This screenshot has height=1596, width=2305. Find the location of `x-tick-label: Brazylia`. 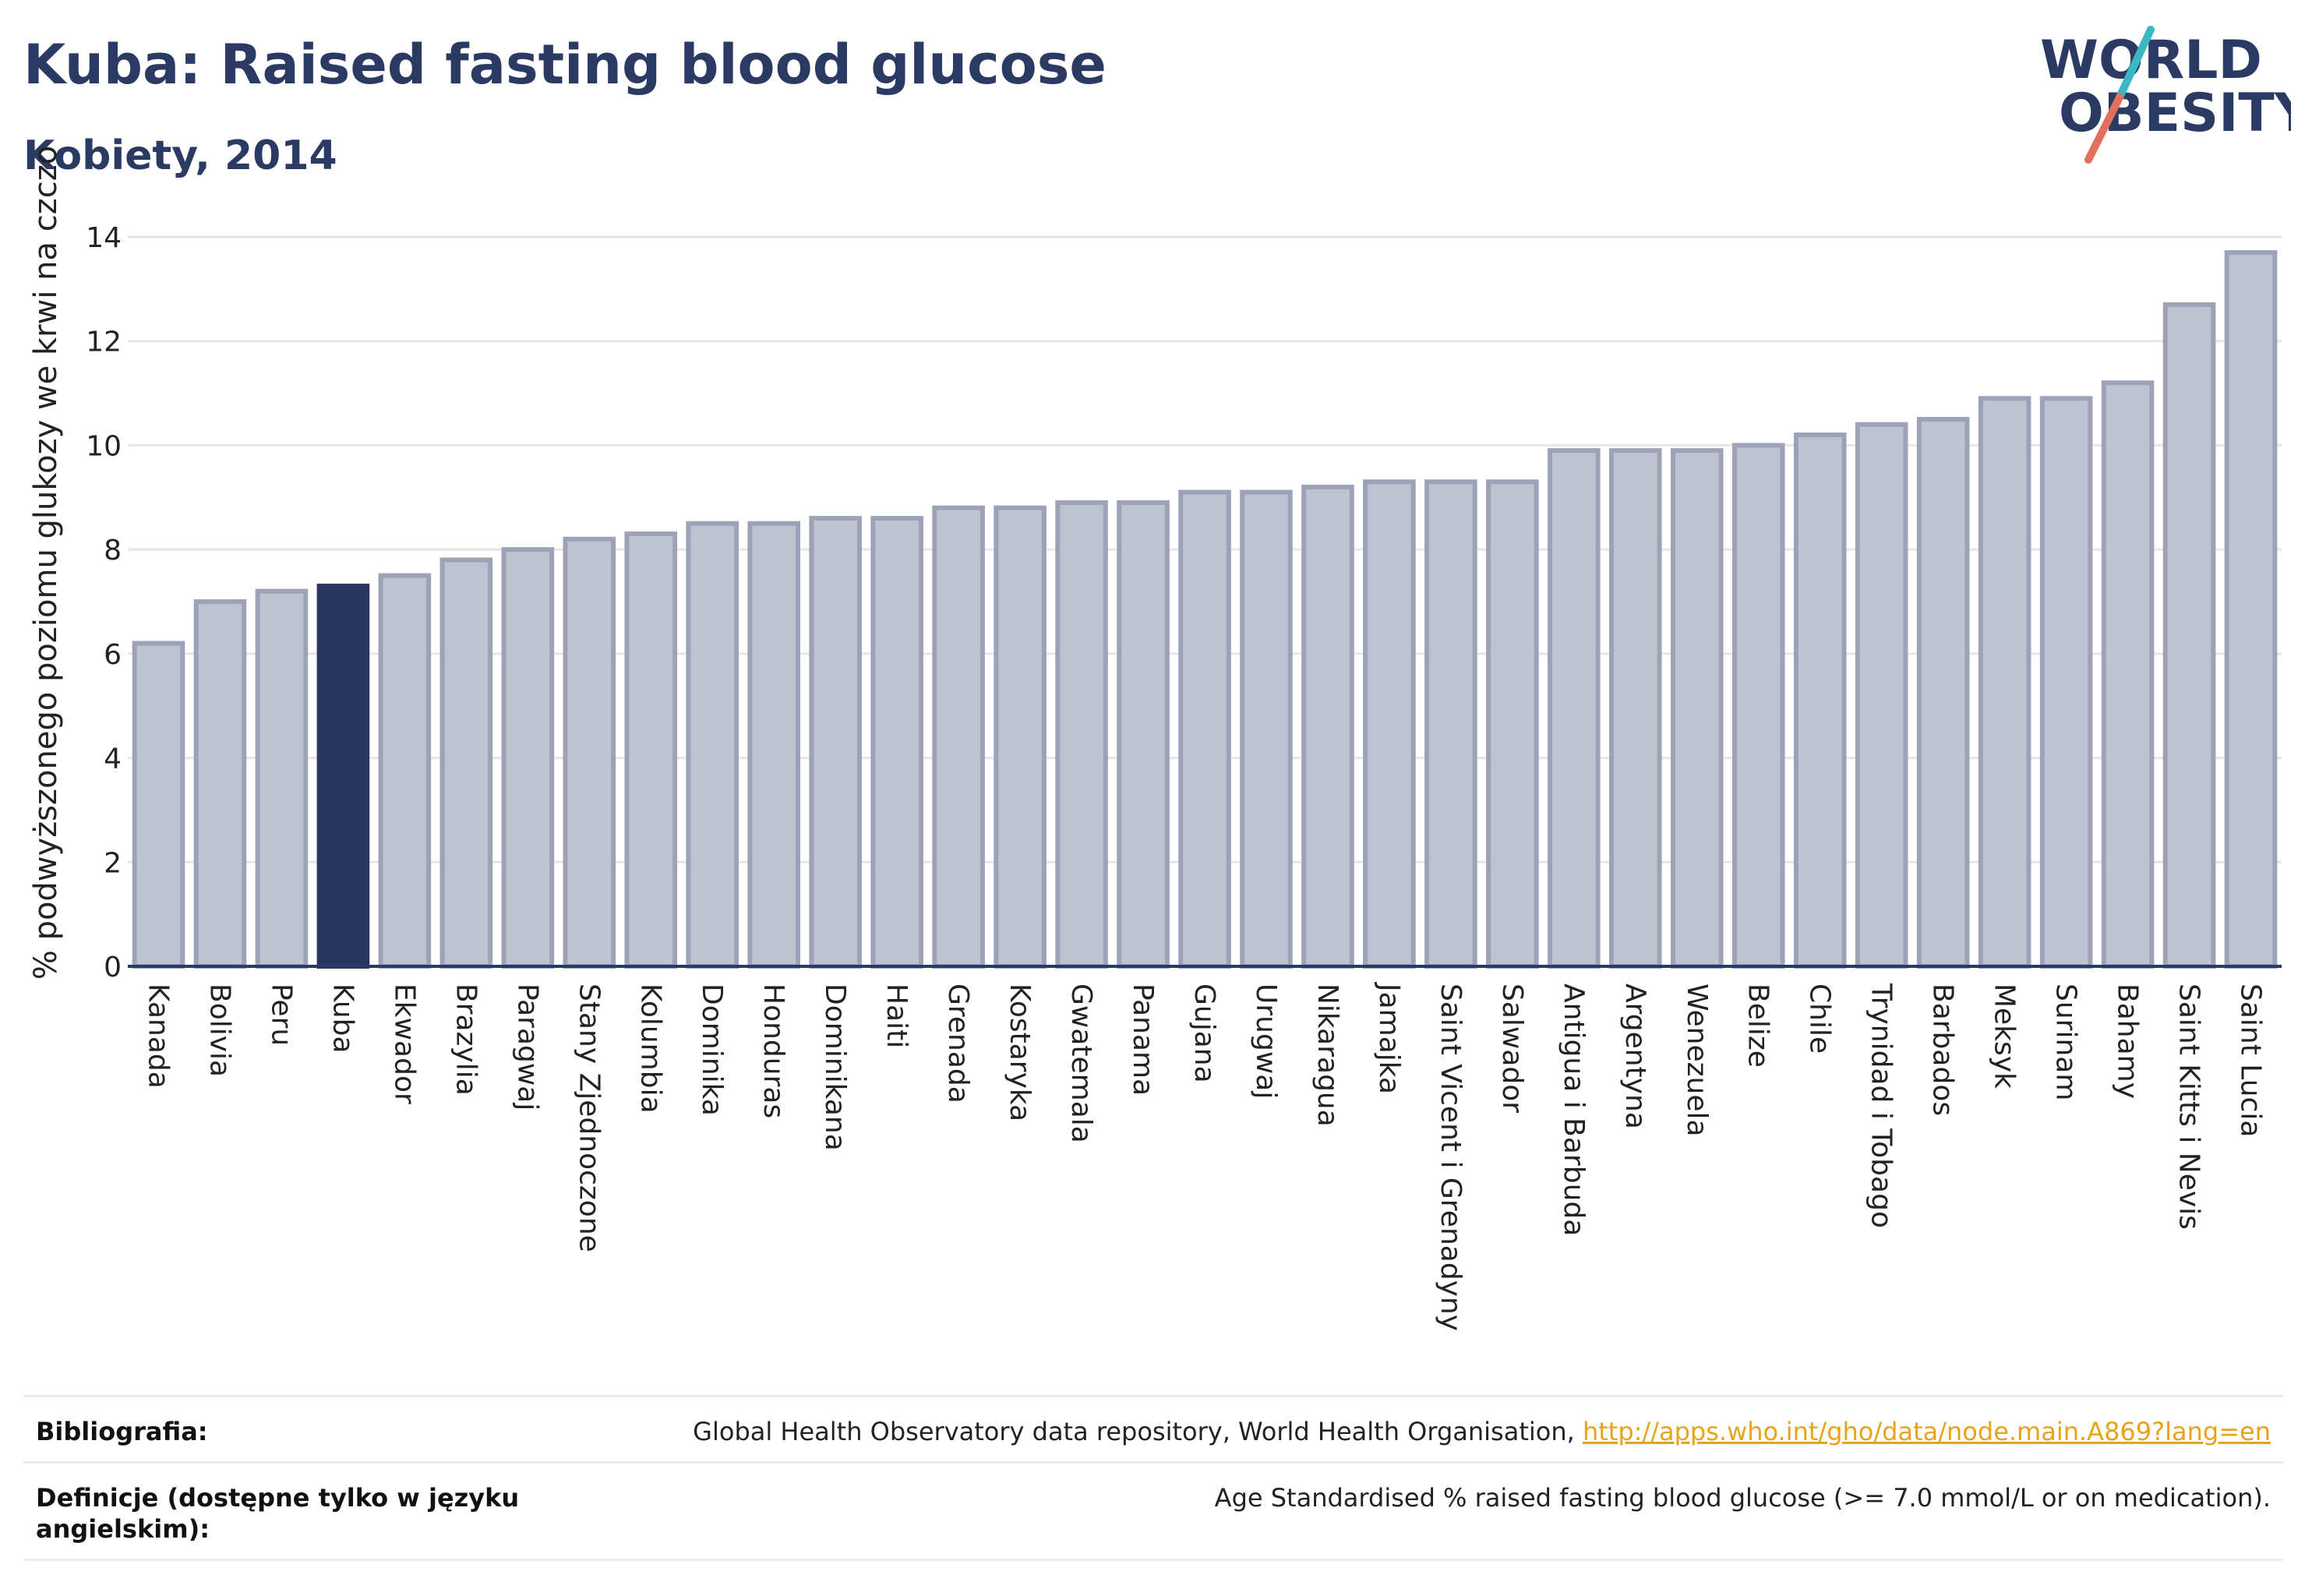

x-tick-label: Brazylia is located at coordinates (466, 1039).